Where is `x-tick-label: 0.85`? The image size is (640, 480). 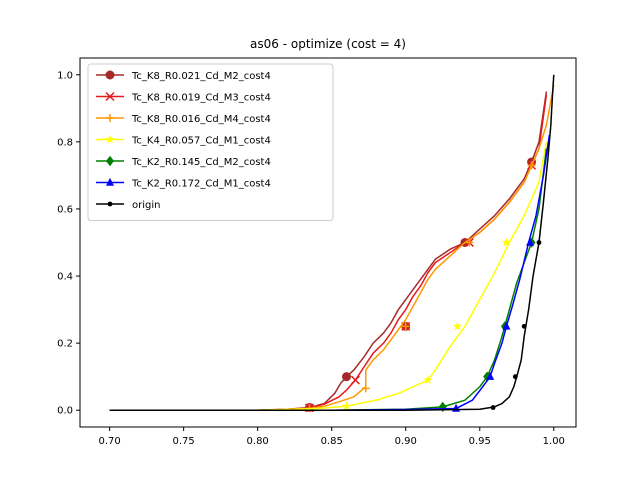 x-tick-label: 0.85 is located at coordinates (332, 441).